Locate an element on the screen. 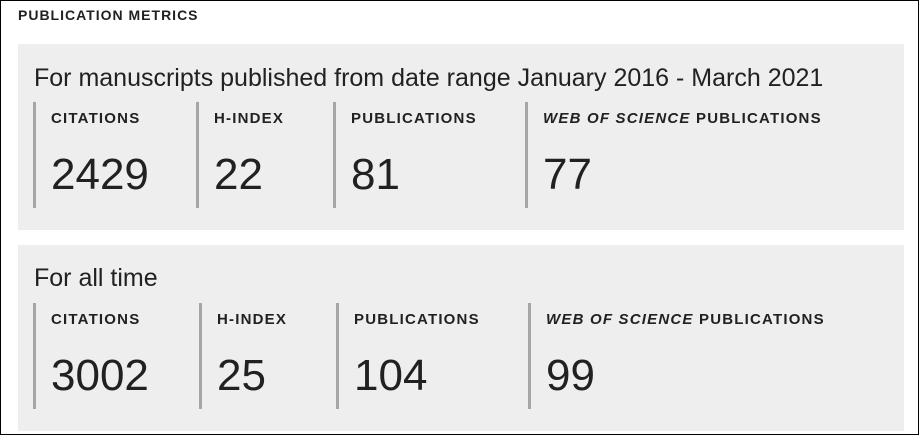 This screenshot has width=919, height=435. all-time-heading: For all time is located at coordinates (96, 278).